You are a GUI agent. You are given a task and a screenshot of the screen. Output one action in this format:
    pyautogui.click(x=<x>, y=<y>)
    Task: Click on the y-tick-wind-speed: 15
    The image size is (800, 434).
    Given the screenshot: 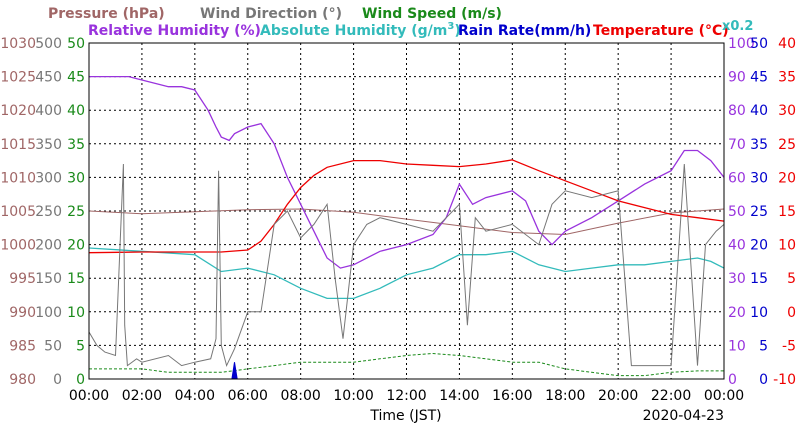 What is the action you would take?
    pyautogui.click(x=76, y=279)
    